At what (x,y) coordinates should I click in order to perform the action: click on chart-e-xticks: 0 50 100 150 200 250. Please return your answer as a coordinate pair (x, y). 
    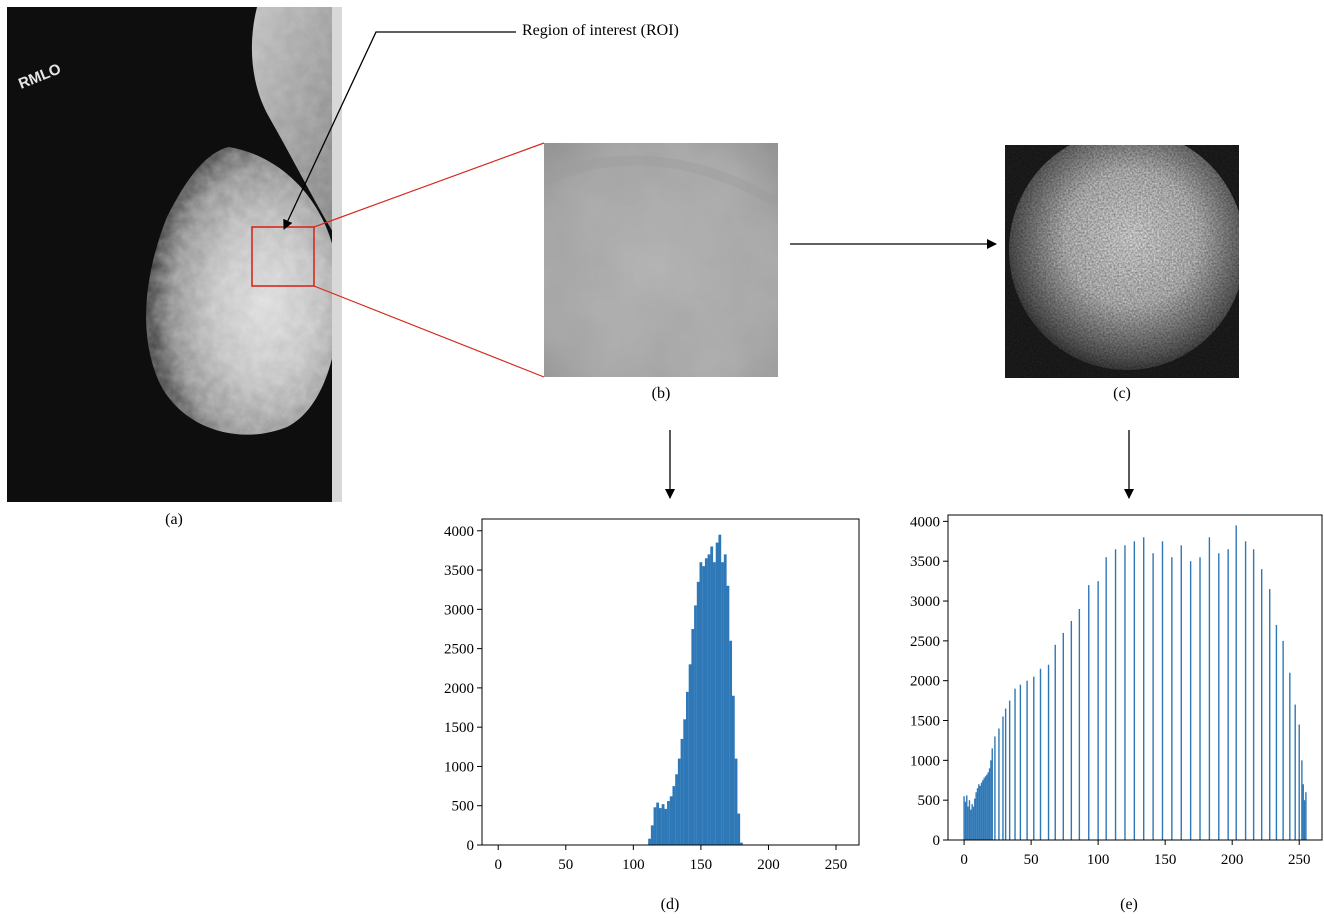
    Looking at the image, I should click on (1135, 854).